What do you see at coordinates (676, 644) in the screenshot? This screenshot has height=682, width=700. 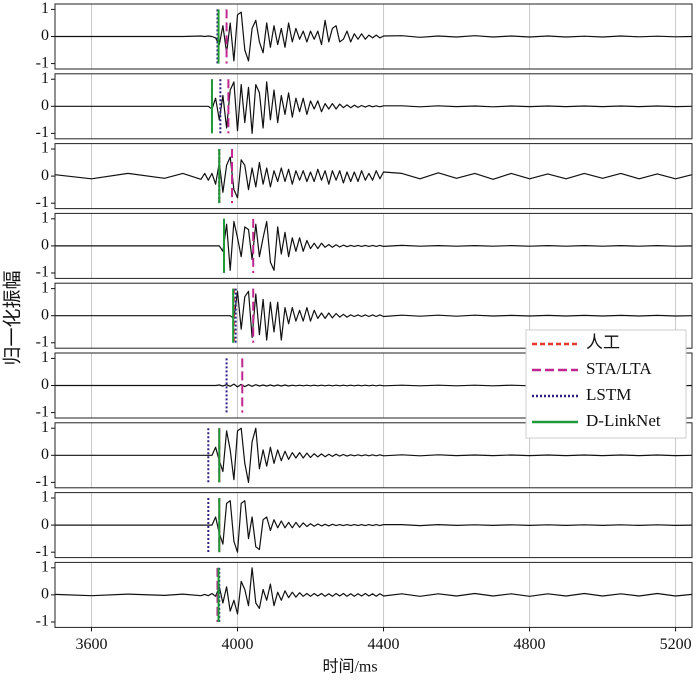 I see `x-tick-label: 5200` at bounding box center [676, 644].